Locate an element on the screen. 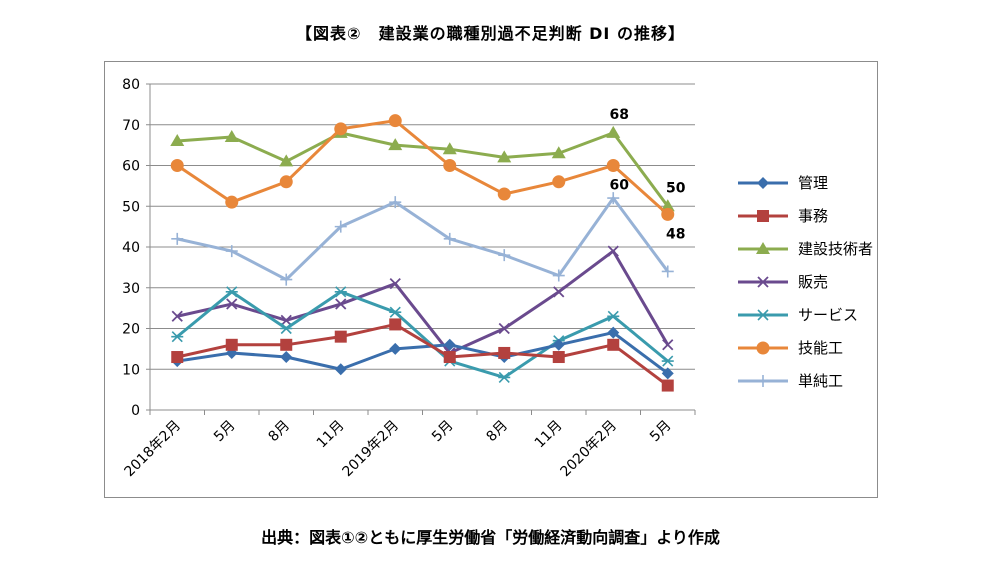 The height and width of the screenshot is (573, 981). data-label: 68 is located at coordinates (619, 115).